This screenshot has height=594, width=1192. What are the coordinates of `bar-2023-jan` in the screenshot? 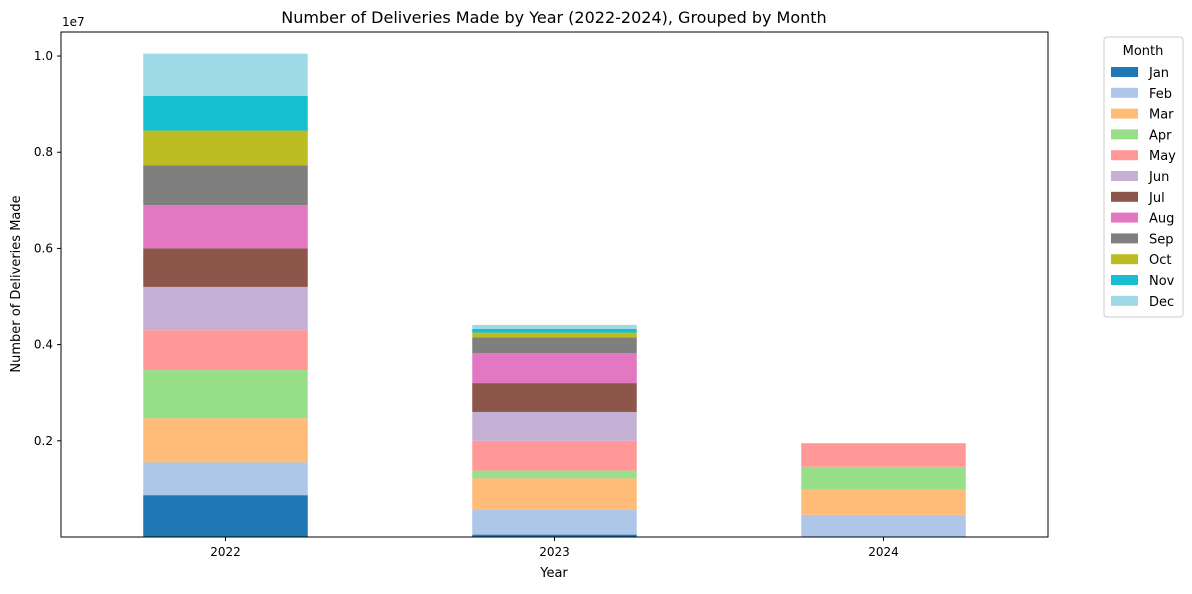 It's located at (554, 535).